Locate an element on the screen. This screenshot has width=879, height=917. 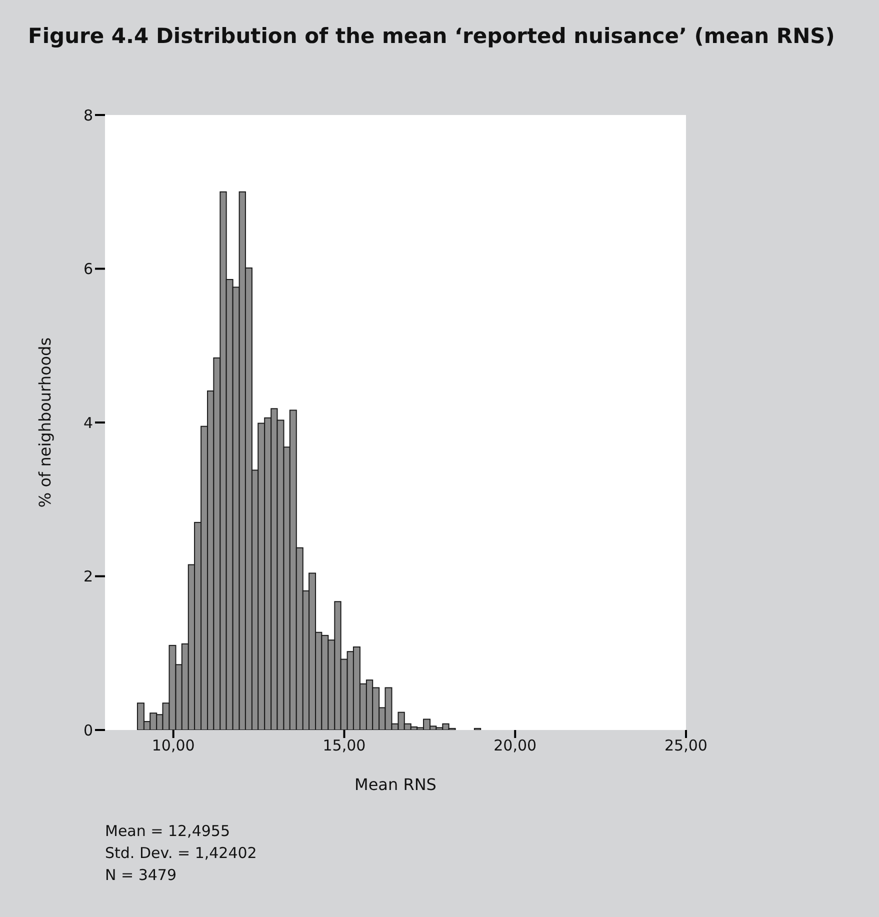
y-tick-label: 0 is located at coordinates (88, 730).